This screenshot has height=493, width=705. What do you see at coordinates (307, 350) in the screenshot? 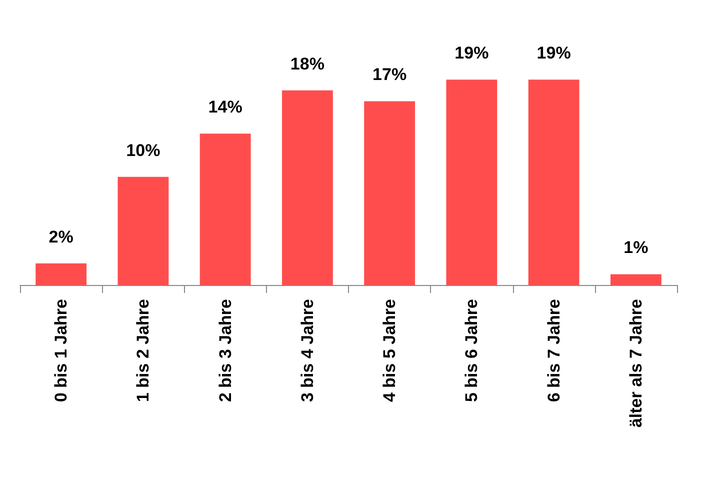
I see `x-tick-label: 3 bis 4 Jahre` at bounding box center [307, 350].